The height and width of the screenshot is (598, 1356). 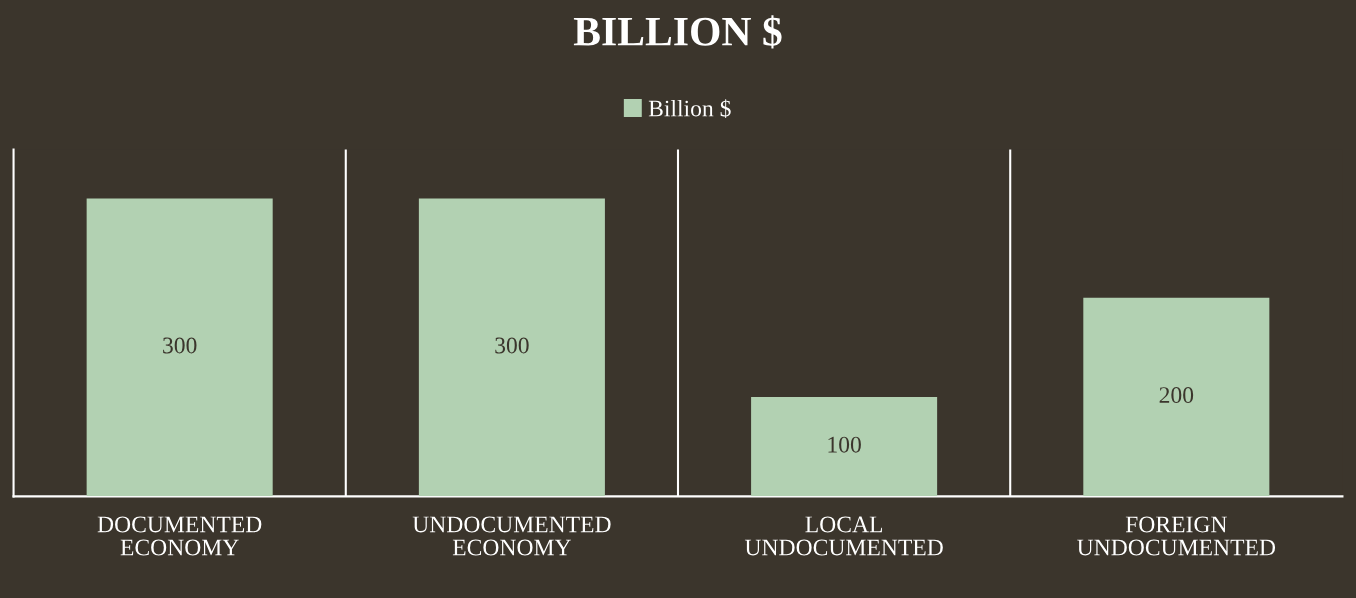 I want to click on data-label: 100, so click(x=844, y=444).